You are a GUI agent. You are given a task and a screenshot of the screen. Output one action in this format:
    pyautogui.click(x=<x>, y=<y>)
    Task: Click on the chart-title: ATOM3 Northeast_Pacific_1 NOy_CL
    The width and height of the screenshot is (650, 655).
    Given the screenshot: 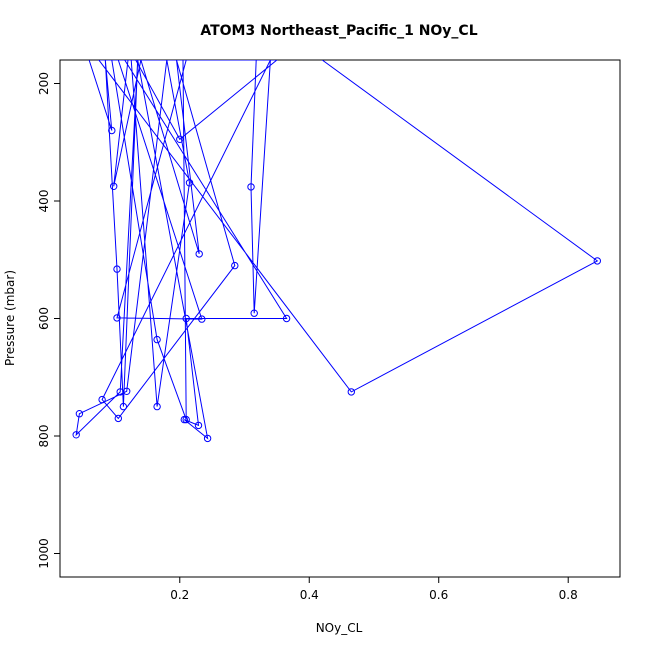 What is the action you would take?
    pyautogui.click(x=338, y=31)
    